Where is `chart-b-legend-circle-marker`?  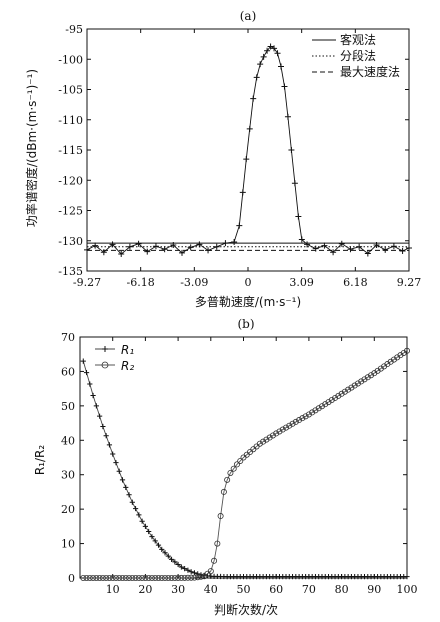 chart-b-legend-circle-marker is located at coordinates (105, 365).